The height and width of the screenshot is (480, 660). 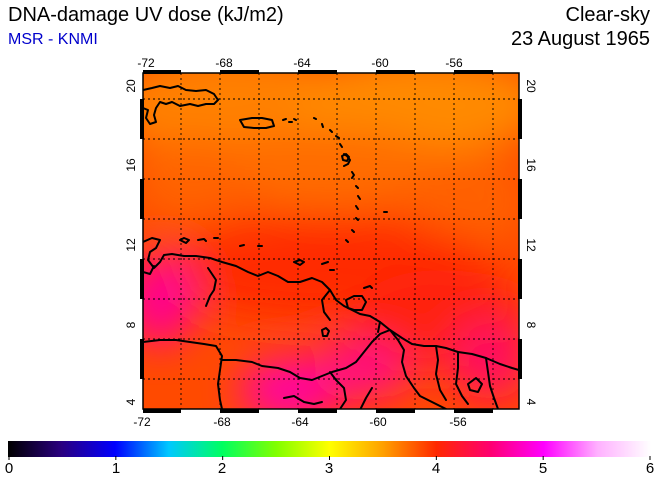 What do you see at coordinates (543, 468) in the screenshot?
I see `colorbar-label: 5` at bounding box center [543, 468].